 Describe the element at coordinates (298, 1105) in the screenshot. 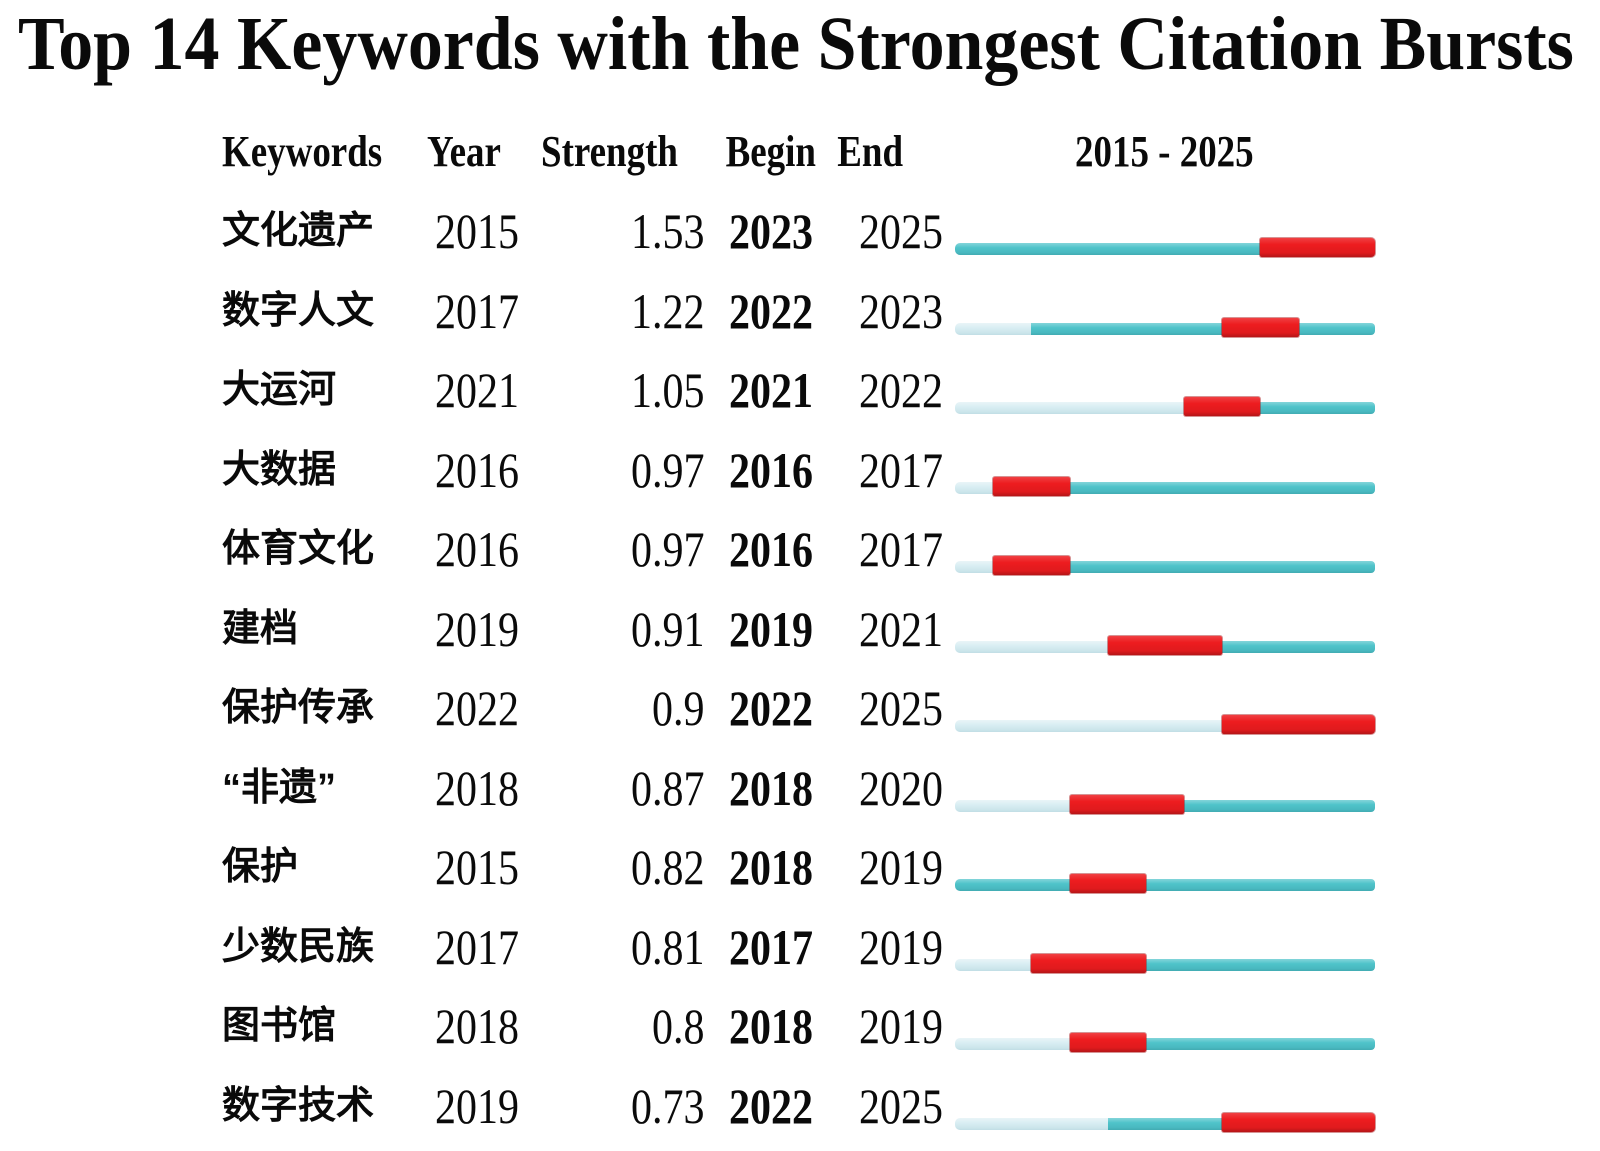

I see `keyword-label: 数字技术` at that location.